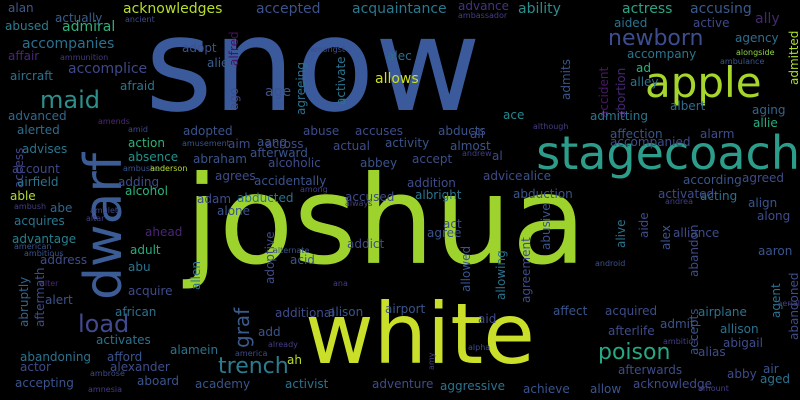 The width and height of the screenshot is (800, 400). I want to click on cloud-word-along: along, so click(774, 216).